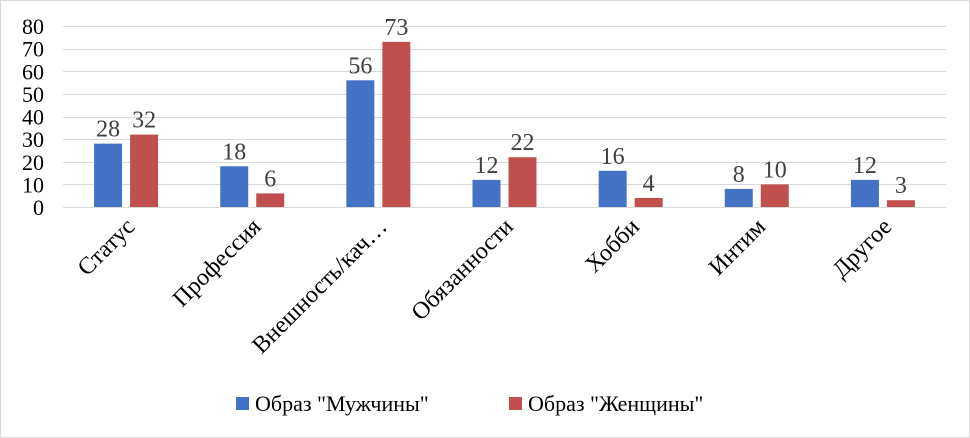 The image size is (970, 438). I want to click on data-label: 22, so click(523, 143).